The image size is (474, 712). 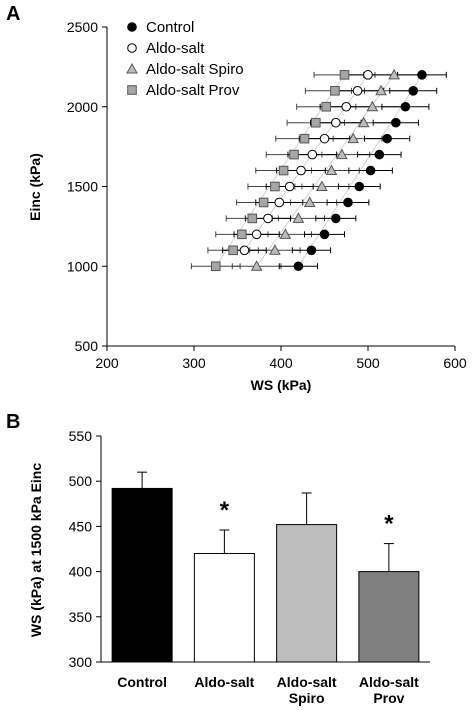 I want to click on y-tick-label: 1000, so click(x=82, y=266).